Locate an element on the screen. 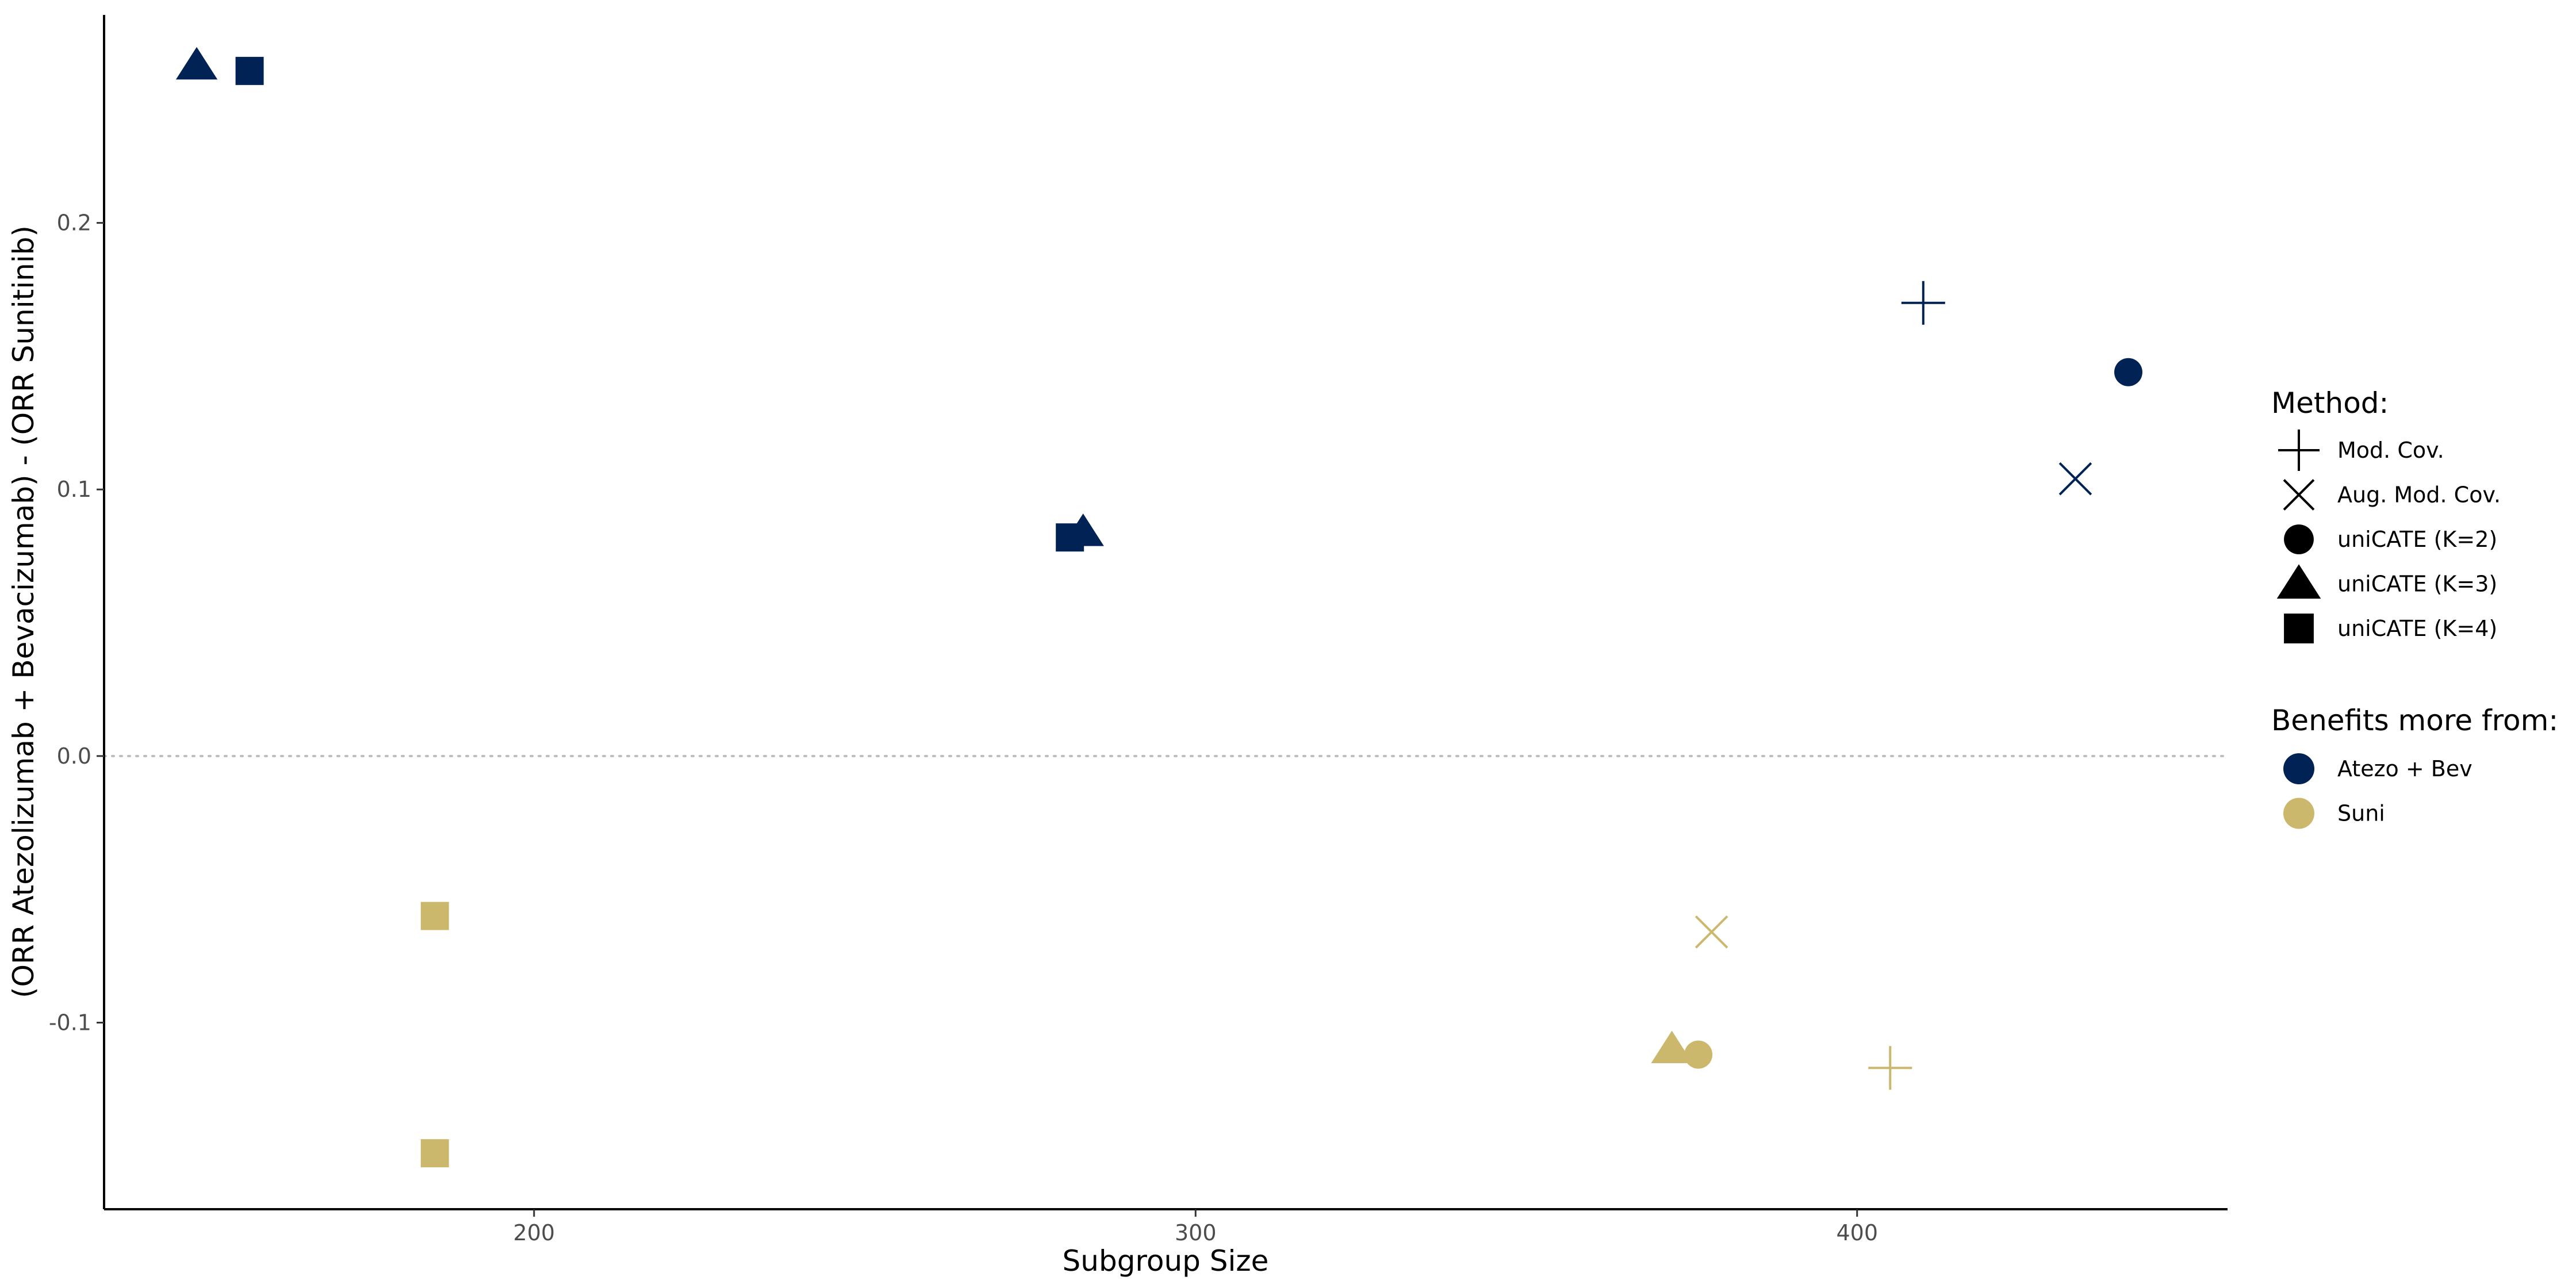 The height and width of the screenshot is (1288, 2576). y-tick-label: 0.2 is located at coordinates (74, 223).